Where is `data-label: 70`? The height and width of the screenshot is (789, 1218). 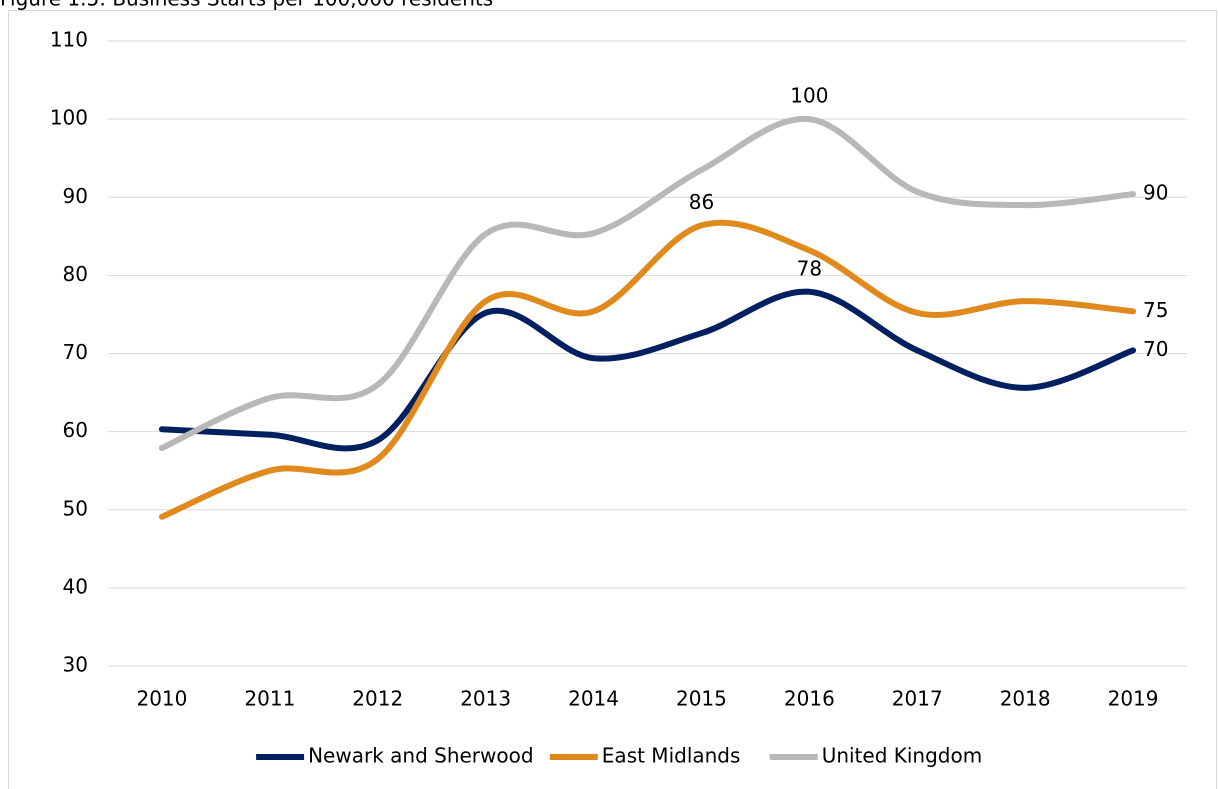 data-label: 70 is located at coordinates (1155, 349).